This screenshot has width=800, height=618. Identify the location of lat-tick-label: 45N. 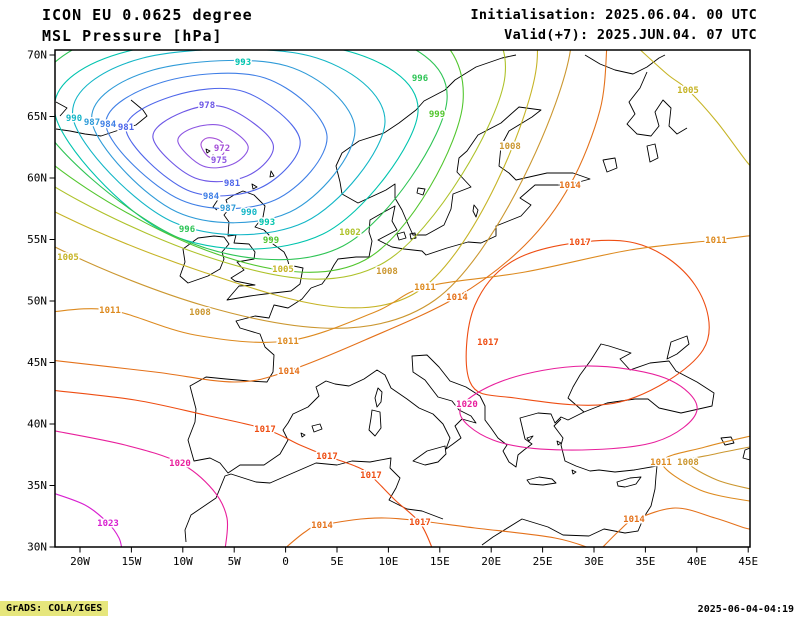
(37, 362).